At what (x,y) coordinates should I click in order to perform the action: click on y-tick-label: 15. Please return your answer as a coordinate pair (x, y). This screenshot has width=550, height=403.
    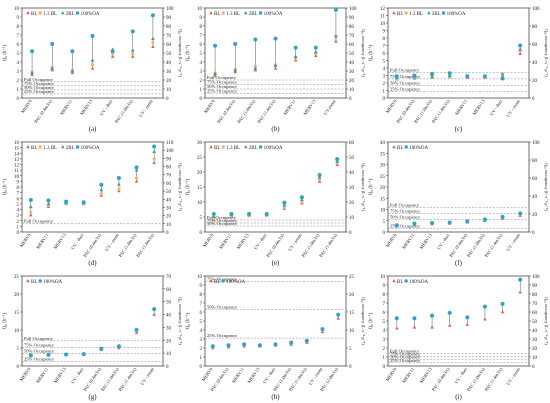
    Looking at the image, I should click on (200, 188).